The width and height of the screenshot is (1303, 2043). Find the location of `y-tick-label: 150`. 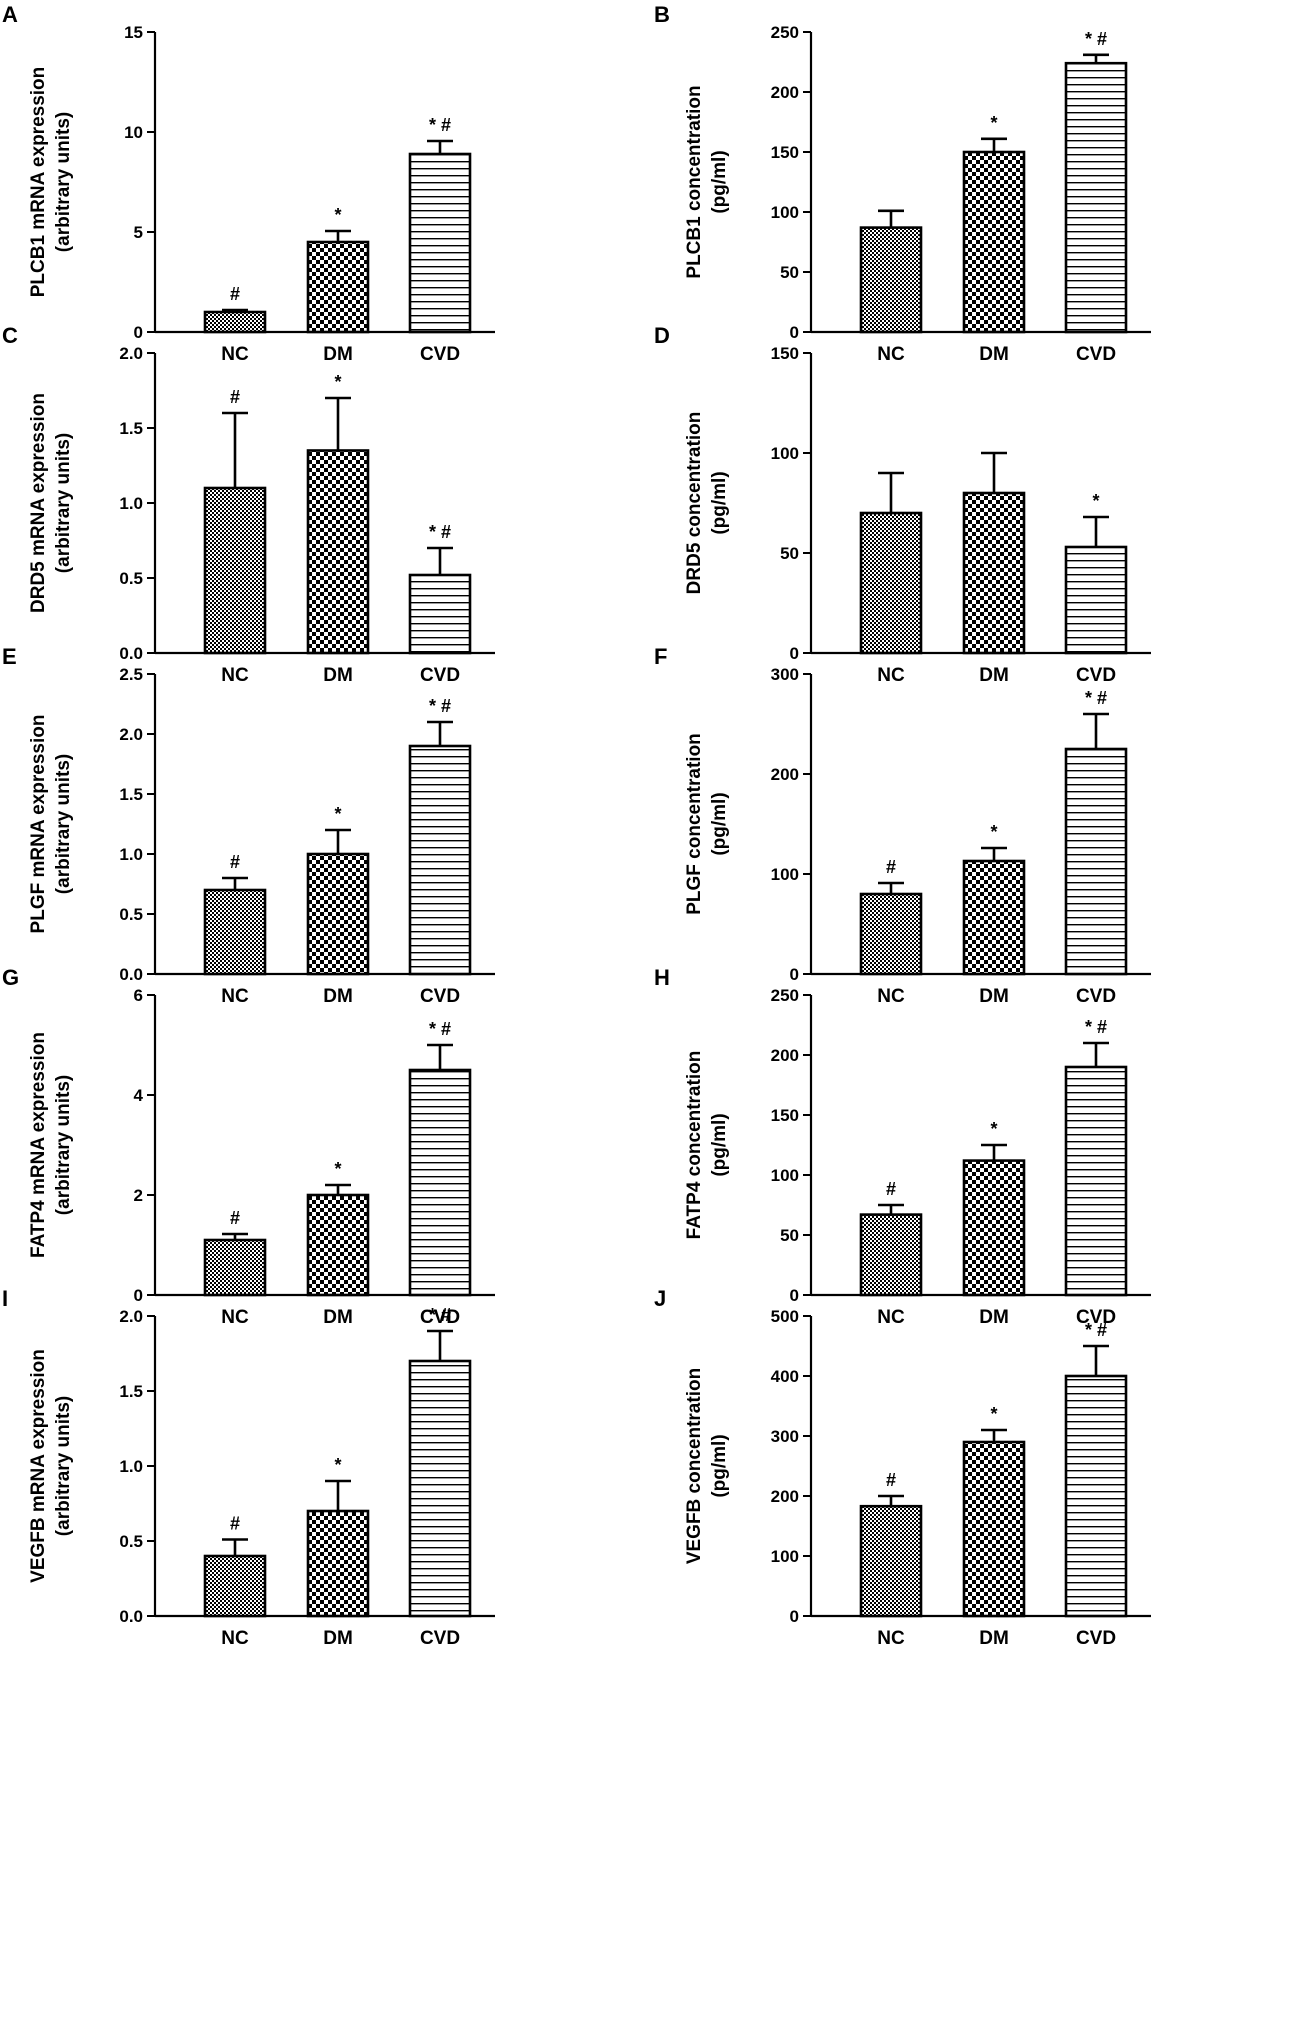

y-tick-label: 150 is located at coordinates (785, 353).